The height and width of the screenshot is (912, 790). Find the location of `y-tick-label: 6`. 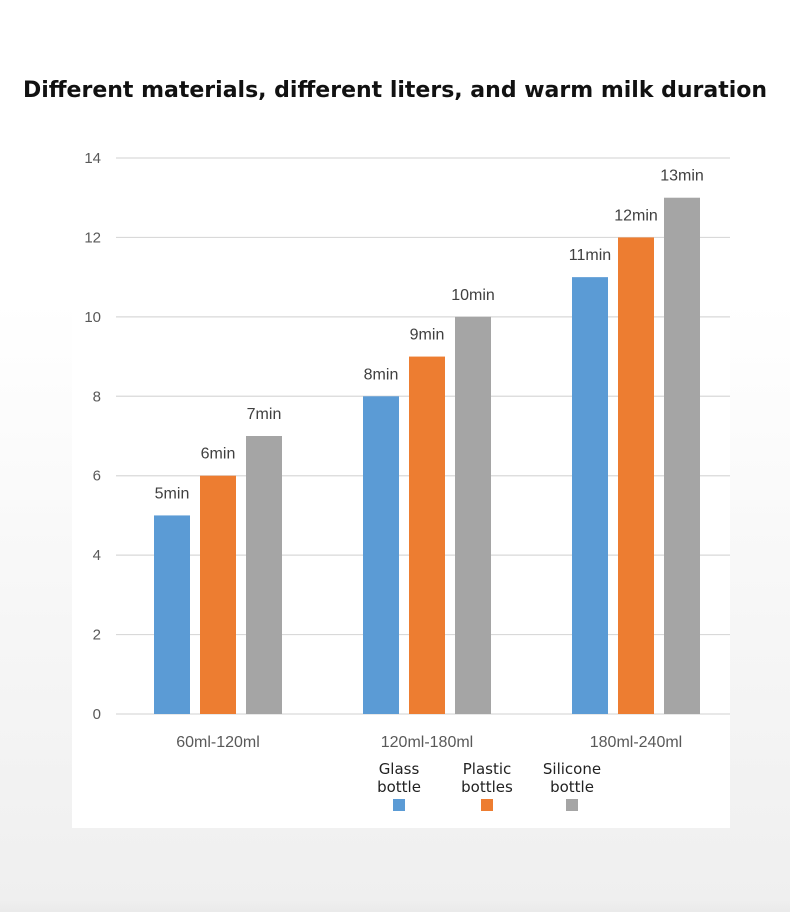

y-tick-label: 6 is located at coordinates (97, 476).